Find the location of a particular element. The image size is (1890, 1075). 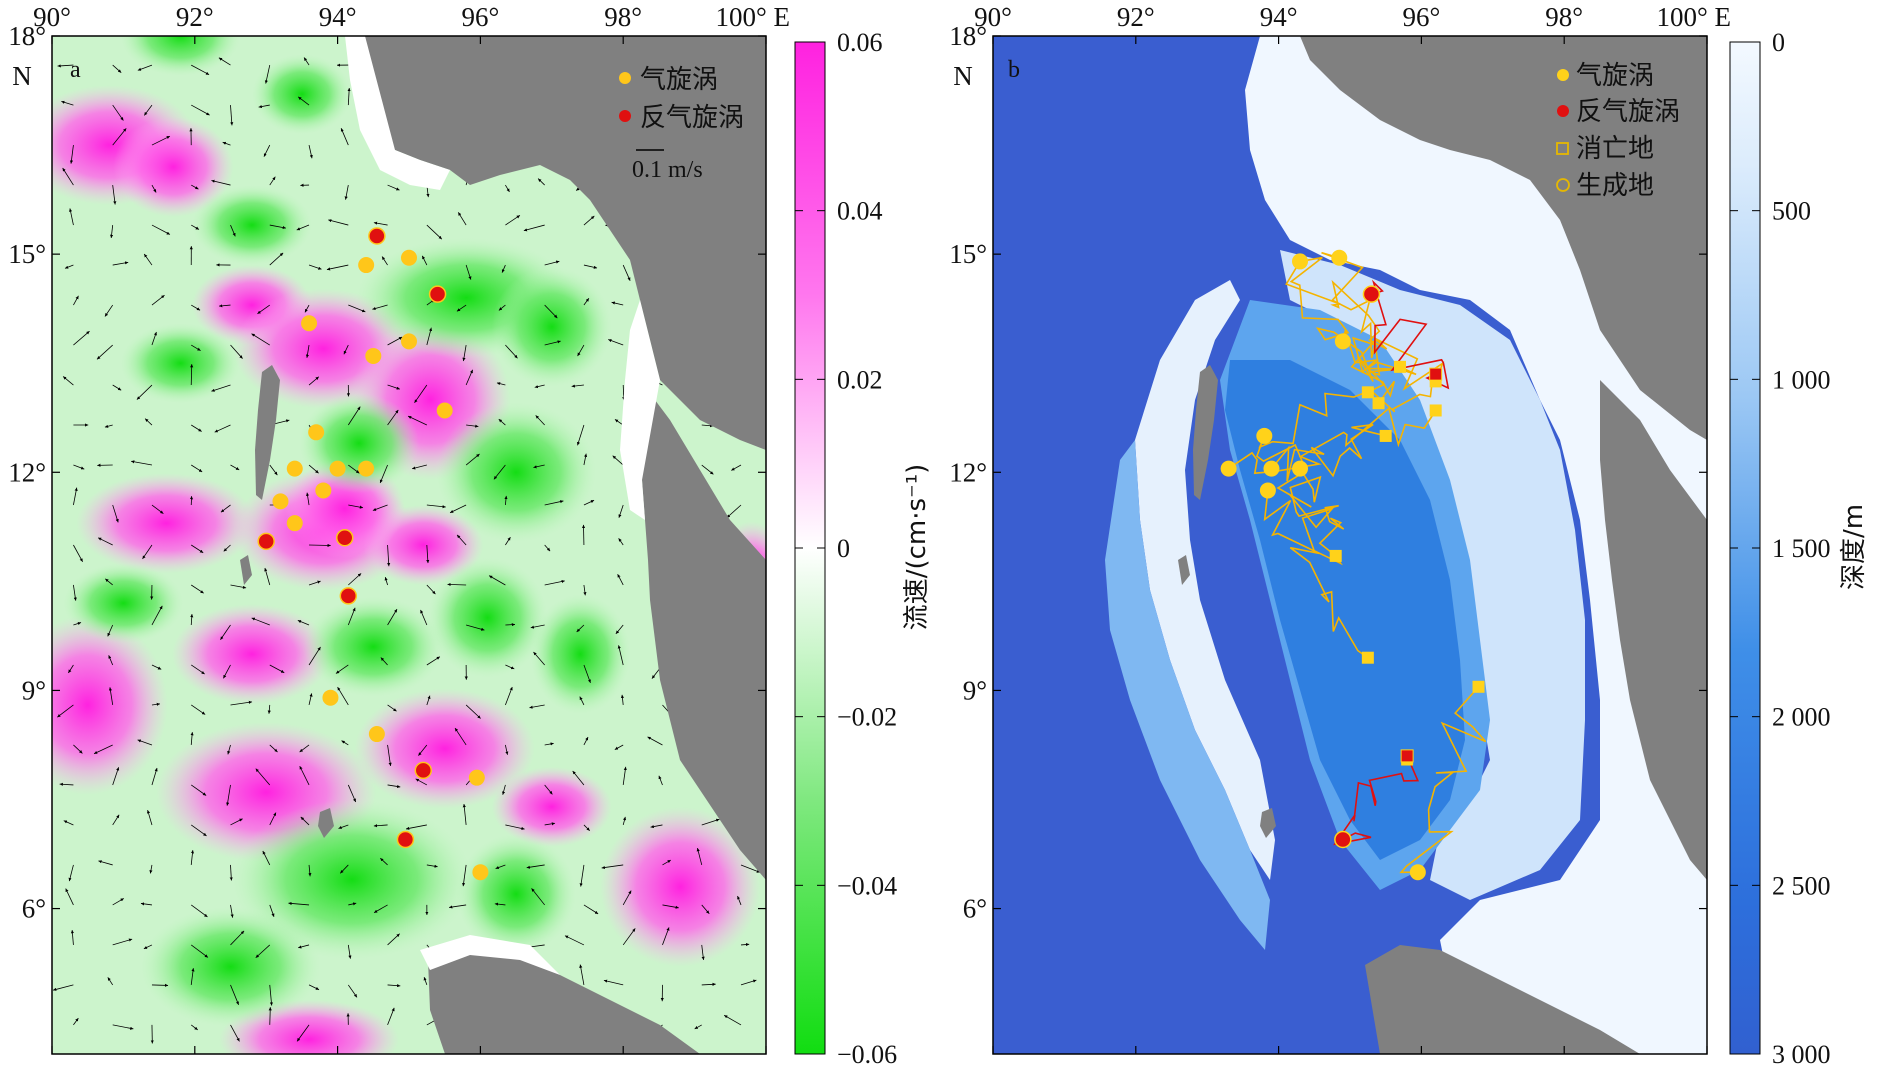

panel-a-colorbar-ticks: 0.06 0.04 0.02 0 −0.02 −0.04 −0.06 is located at coordinates (846, 548).